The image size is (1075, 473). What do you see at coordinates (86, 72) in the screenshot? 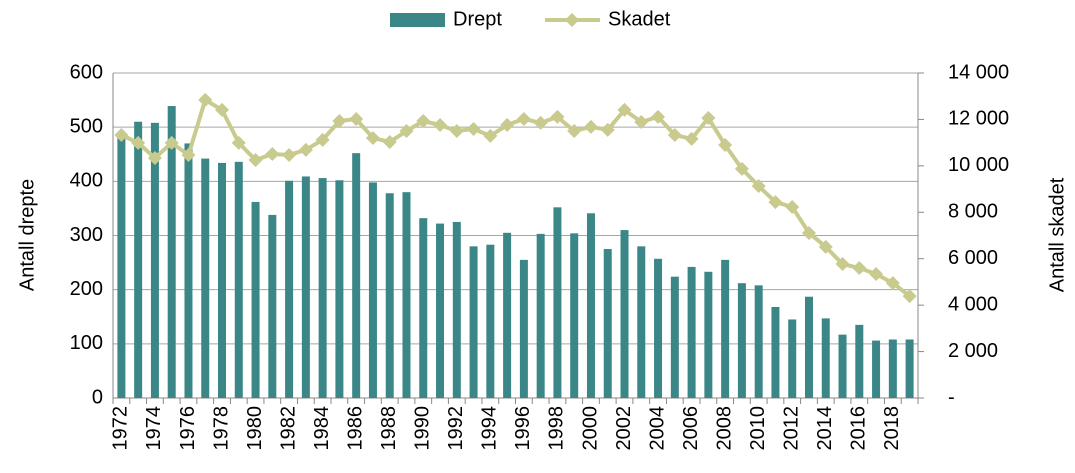
I see `y-tick-label: 600` at bounding box center [86, 72].